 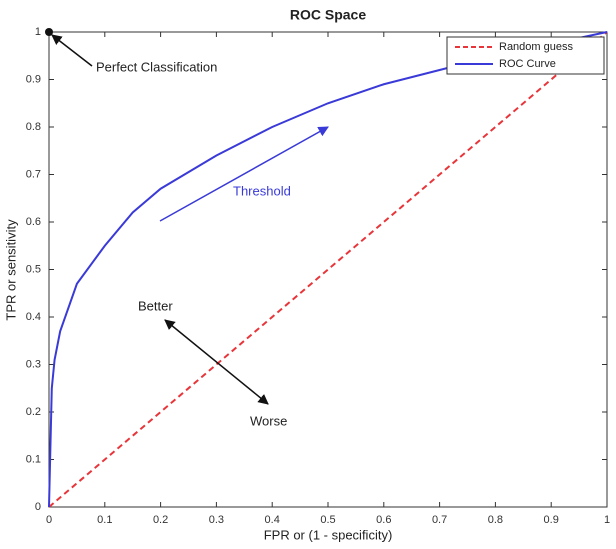 What do you see at coordinates (33, 174) in the screenshot?
I see `y-tick-label: 0.7` at bounding box center [33, 174].